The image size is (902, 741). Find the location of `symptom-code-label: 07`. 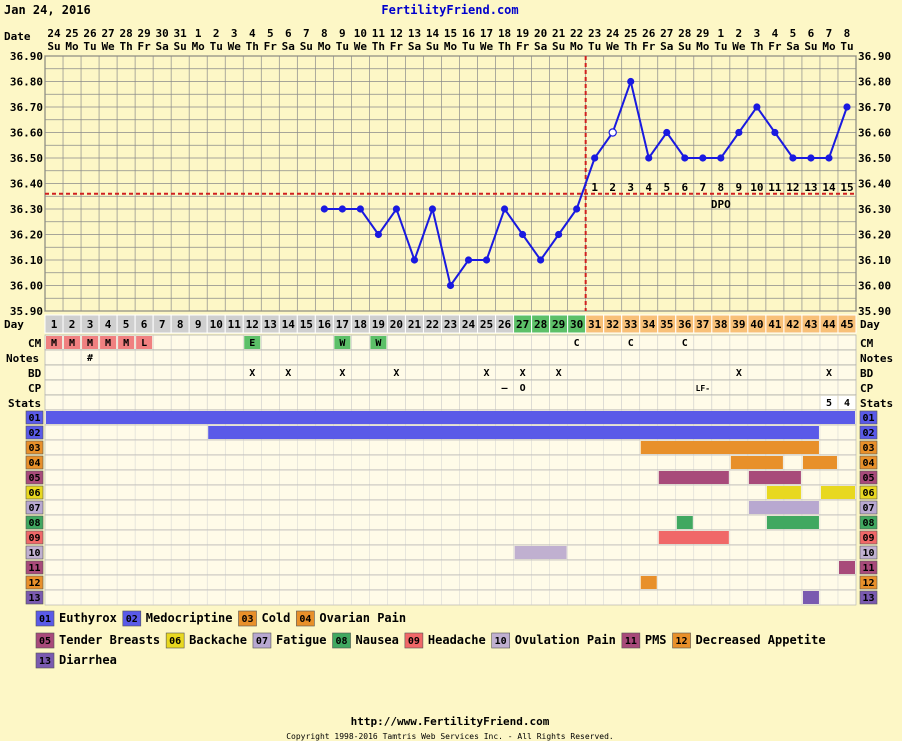

symptom-code-label: 07 is located at coordinates (868, 508).